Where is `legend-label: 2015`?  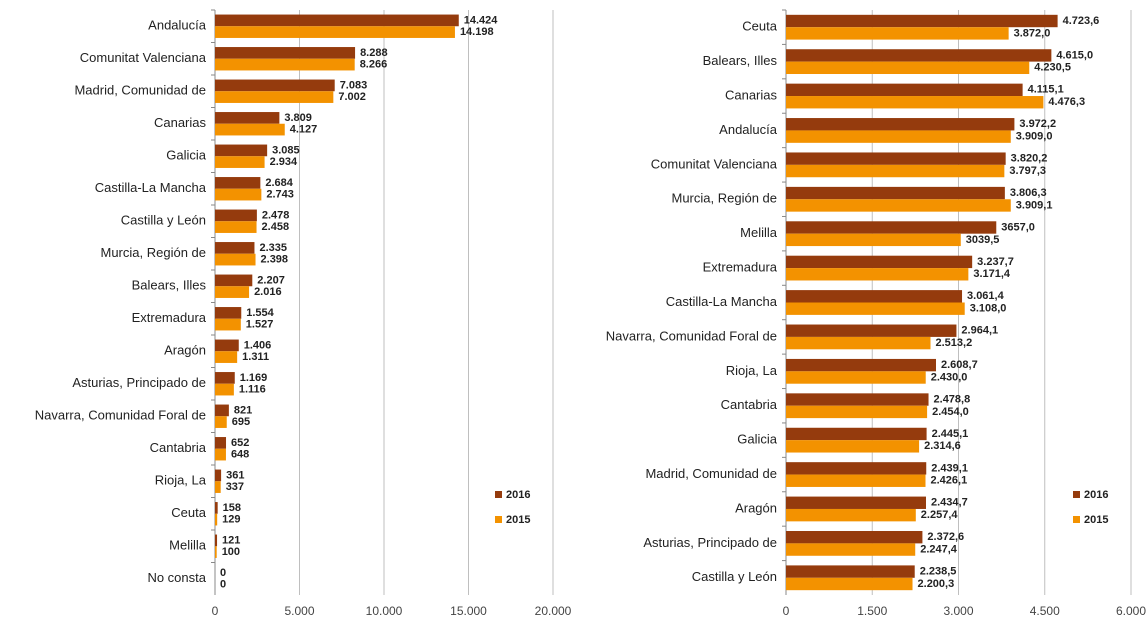
legend-label: 2015 is located at coordinates (518, 520).